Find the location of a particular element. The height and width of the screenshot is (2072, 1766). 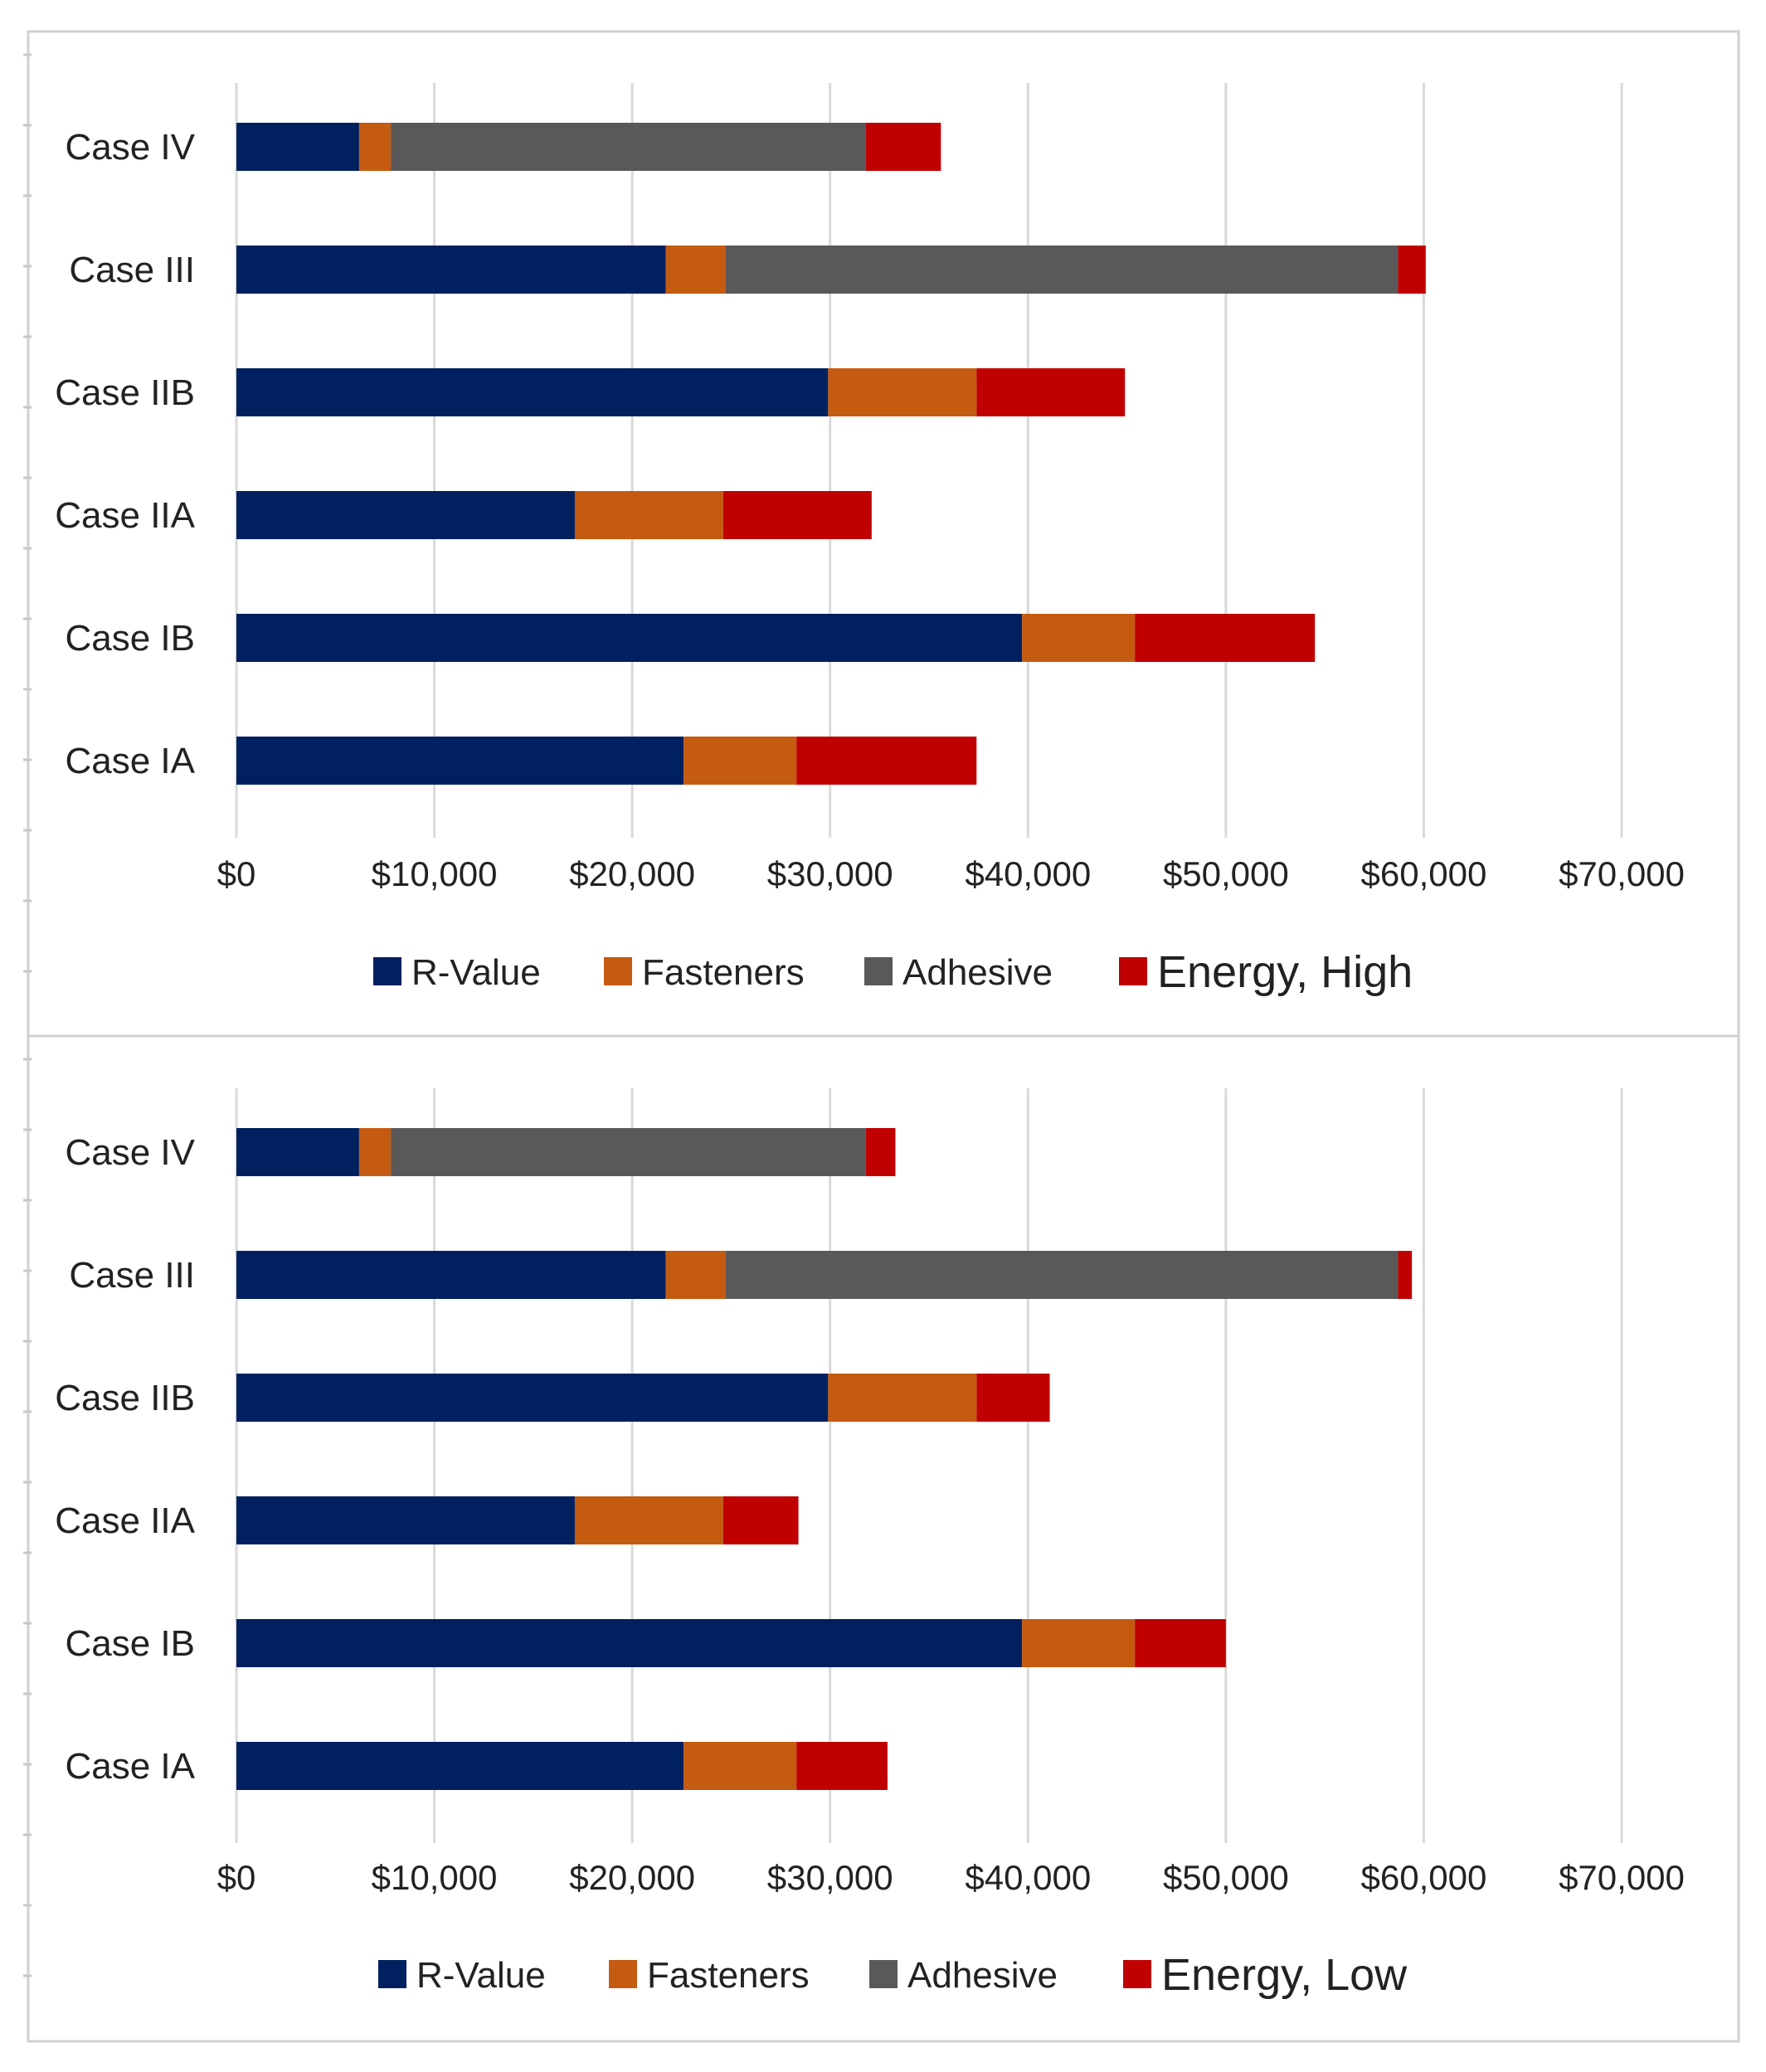

legend-label: Energy, High is located at coordinates (1285, 972).